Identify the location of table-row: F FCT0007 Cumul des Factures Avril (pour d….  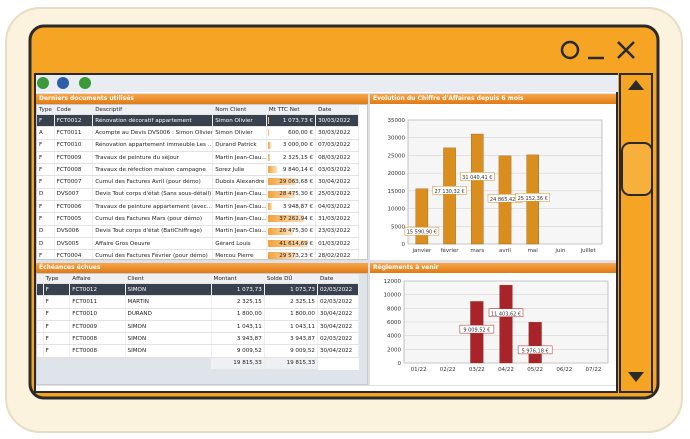
(198, 182).